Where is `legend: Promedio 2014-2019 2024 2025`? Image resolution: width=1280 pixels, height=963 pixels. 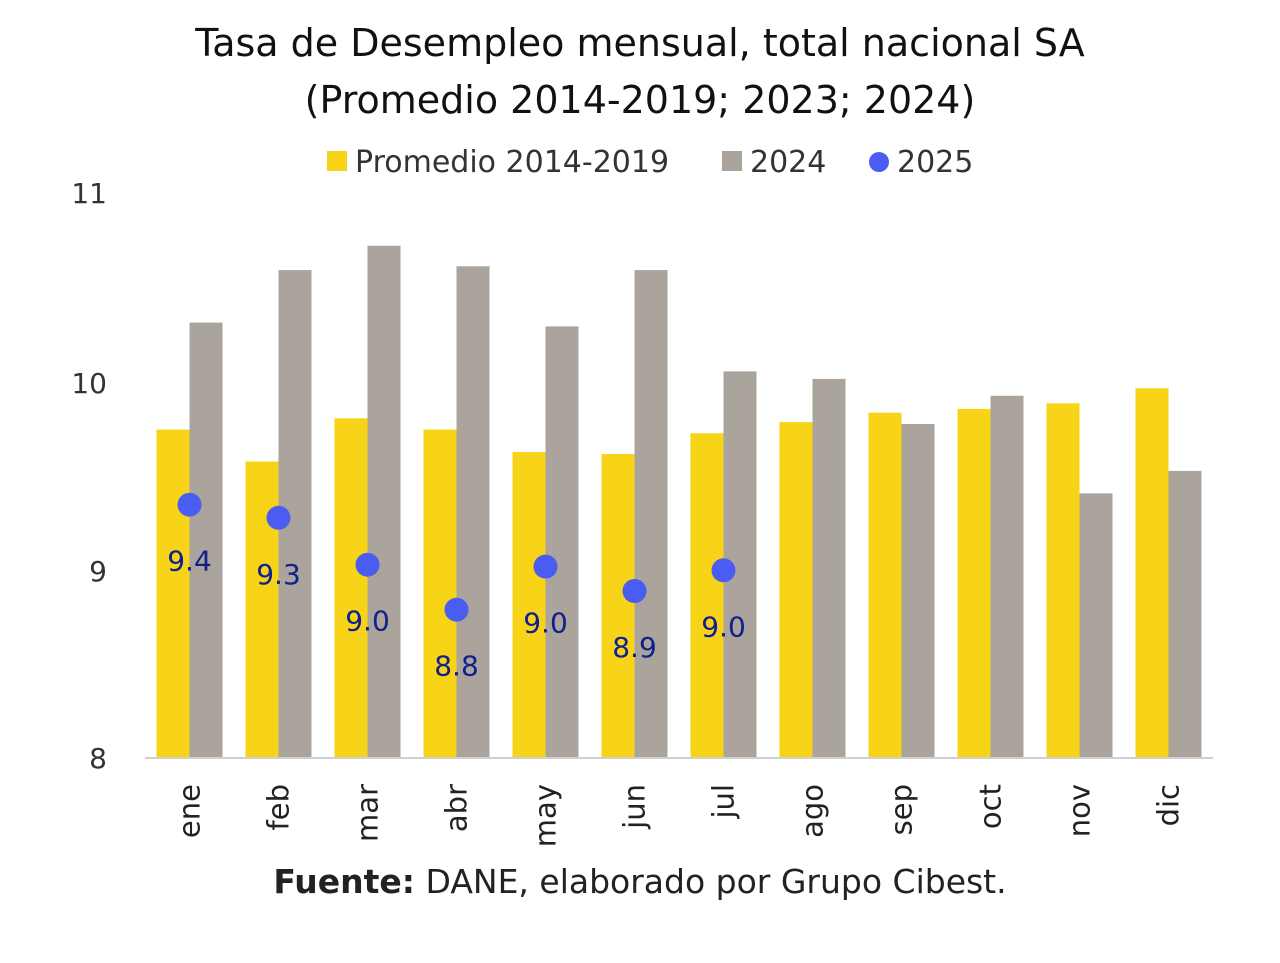
legend: Promedio 2014-2019 2024 2025 is located at coordinates (650, 162).